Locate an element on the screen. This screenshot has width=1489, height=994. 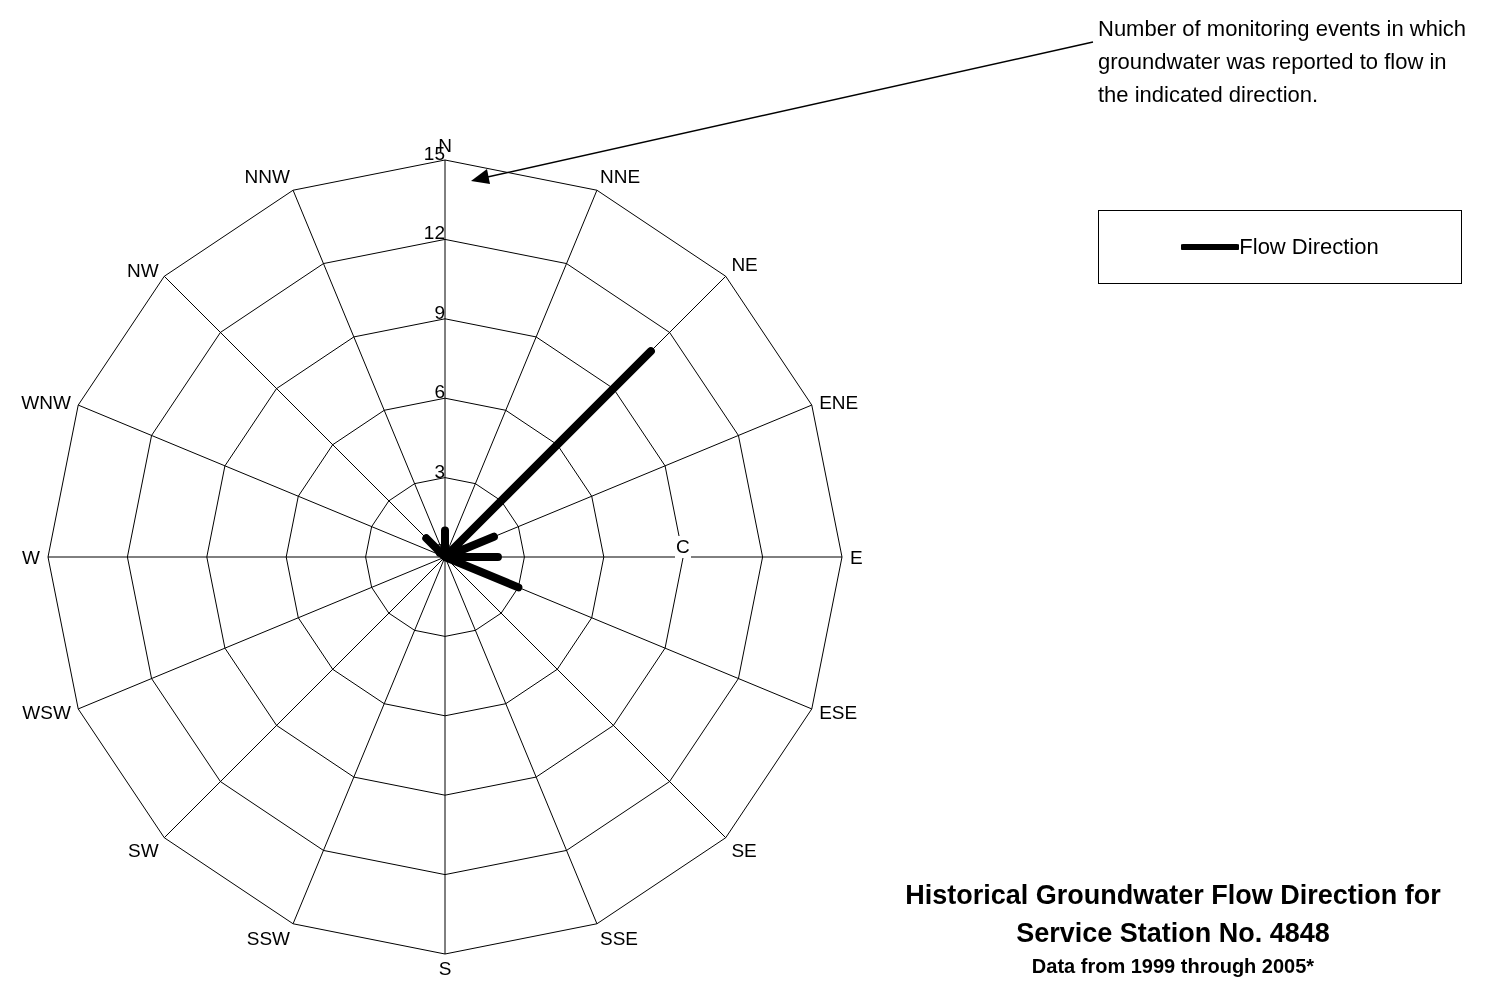
text: Historical Groundwater Flow Direction for Service Station No. 4848 is located at coordinates (1173, 914).